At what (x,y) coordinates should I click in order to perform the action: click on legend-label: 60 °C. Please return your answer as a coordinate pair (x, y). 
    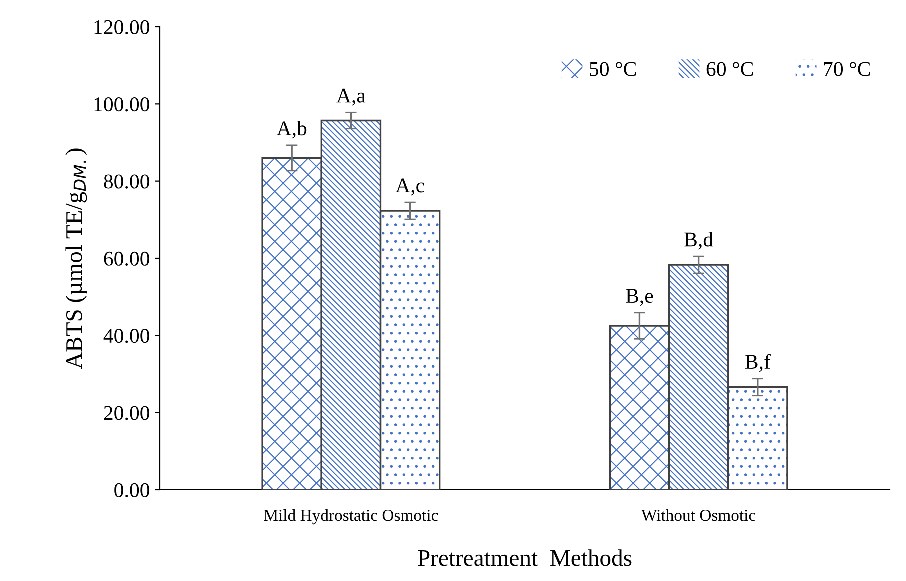
    Looking at the image, I should click on (730, 69).